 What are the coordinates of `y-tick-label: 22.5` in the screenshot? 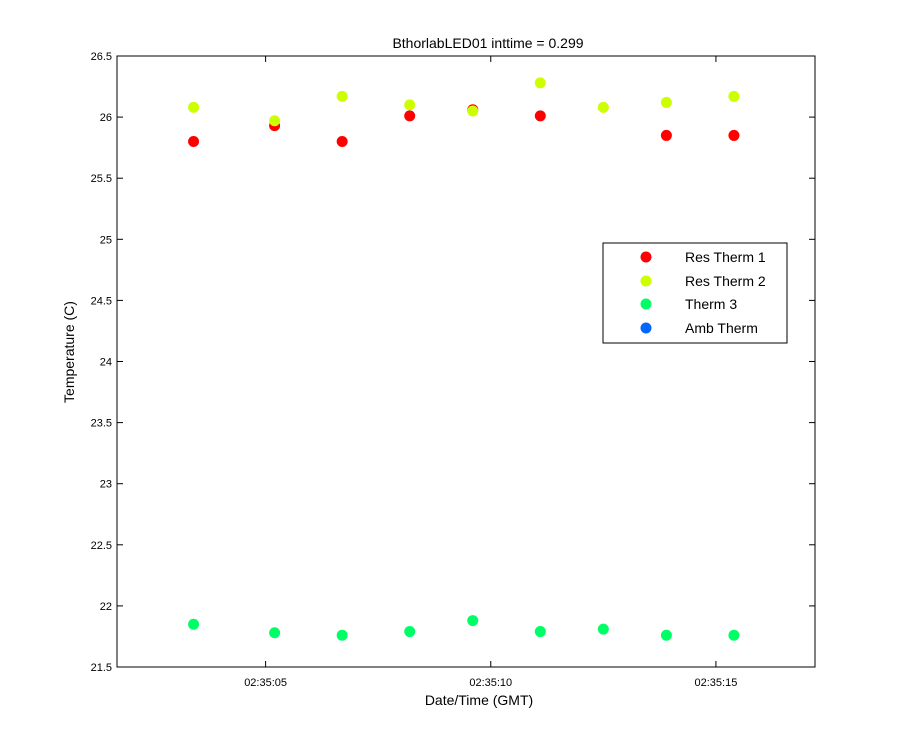 It's located at (101, 546).